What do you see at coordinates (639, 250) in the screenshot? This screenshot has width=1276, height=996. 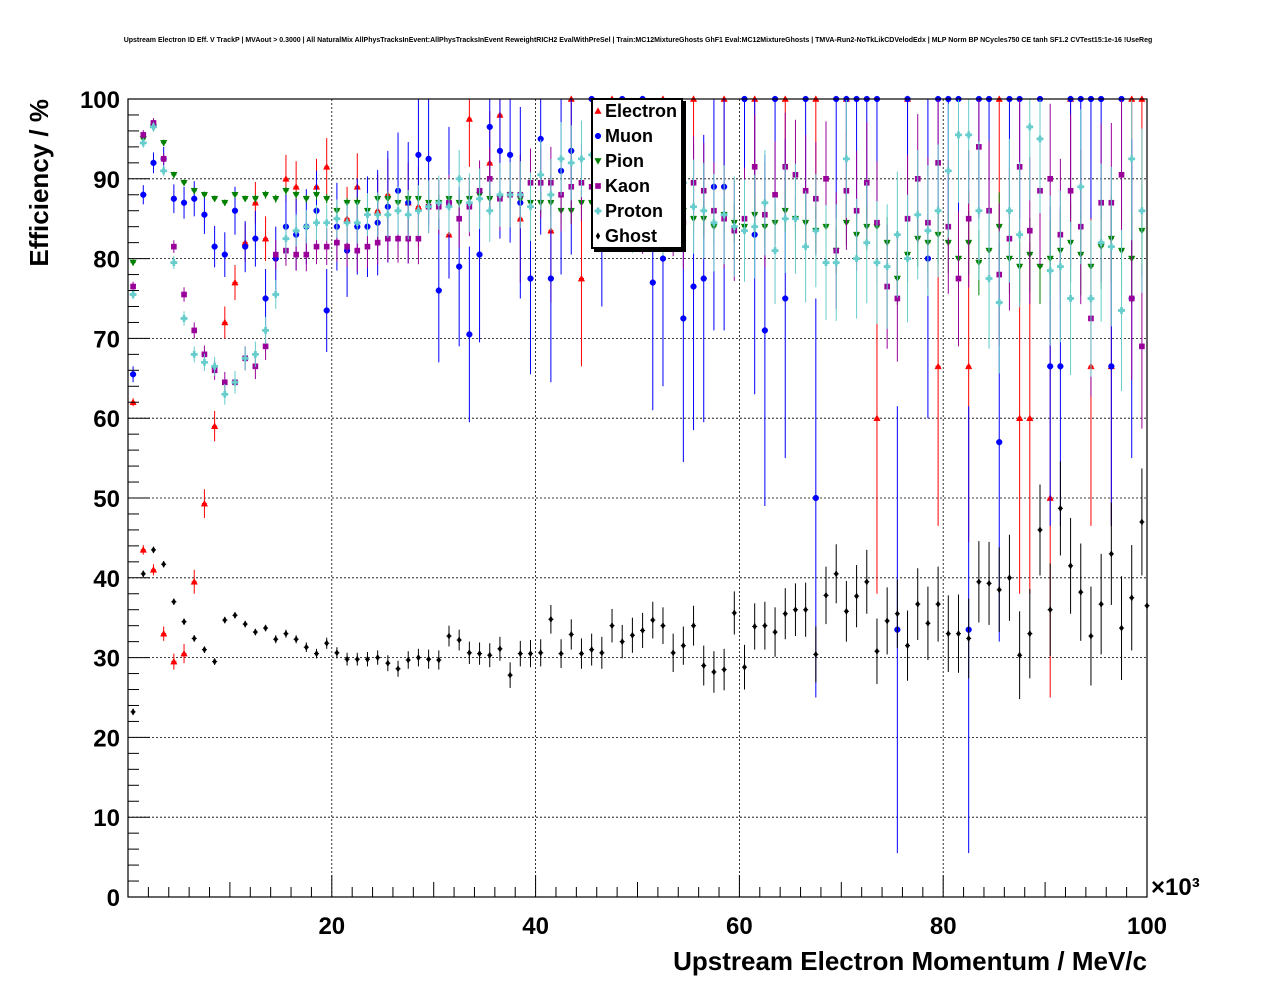 I see `legend-shadow` at bounding box center [639, 250].